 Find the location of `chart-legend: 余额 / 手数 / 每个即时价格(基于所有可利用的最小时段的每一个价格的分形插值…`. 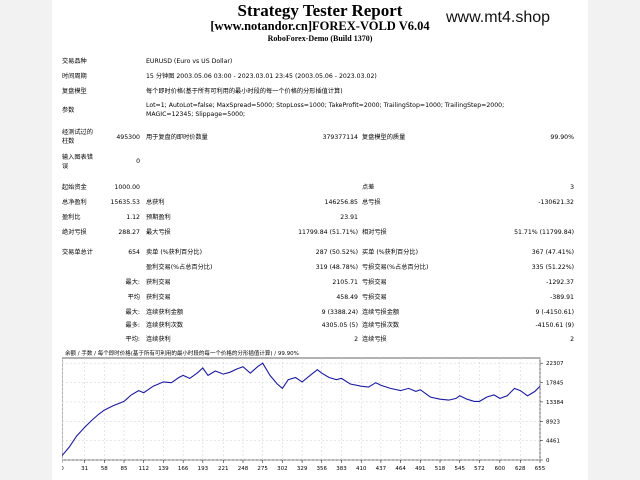

chart-legend: 余额 / 手数 / 每个即时价格(基于所有可利用的最小时段的每一个价格的分形插值… is located at coordinates (182, 353).